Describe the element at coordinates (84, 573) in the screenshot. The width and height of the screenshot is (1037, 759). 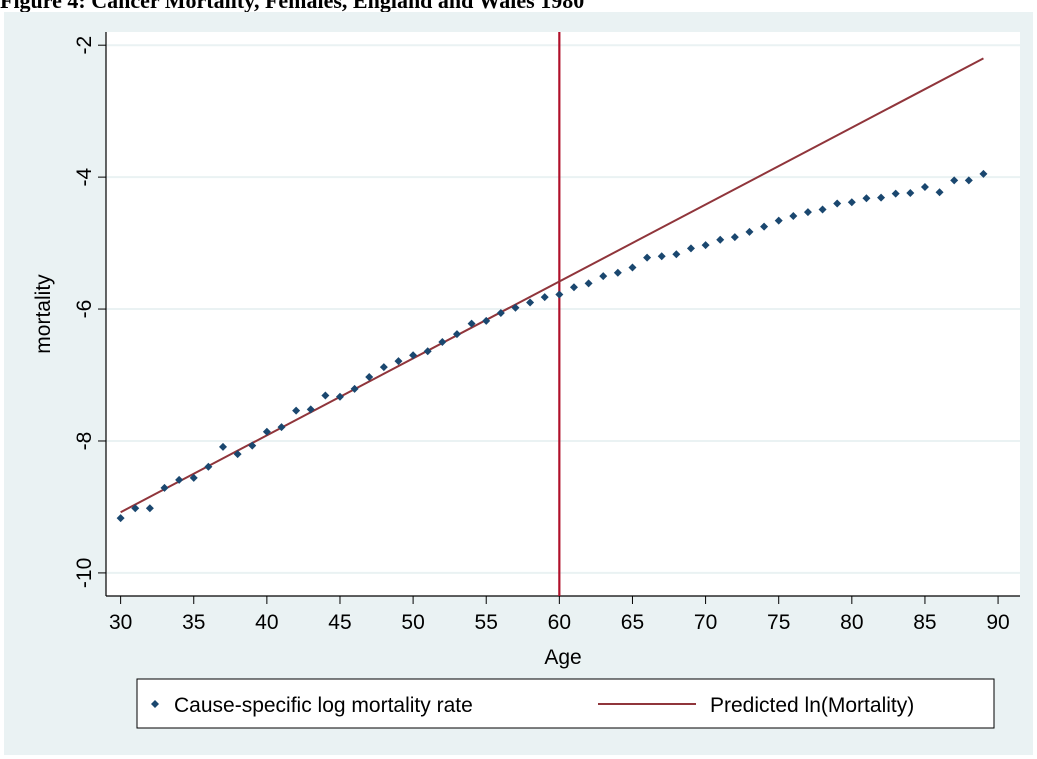
I see `y-tick-label: -10` at that location.